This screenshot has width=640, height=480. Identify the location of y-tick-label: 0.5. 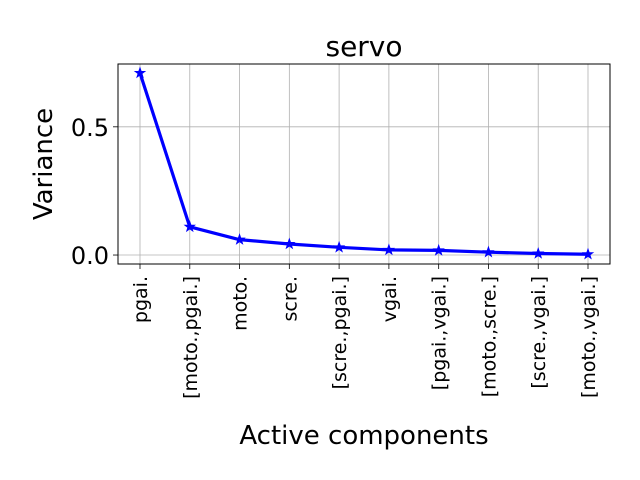
(90, 128).